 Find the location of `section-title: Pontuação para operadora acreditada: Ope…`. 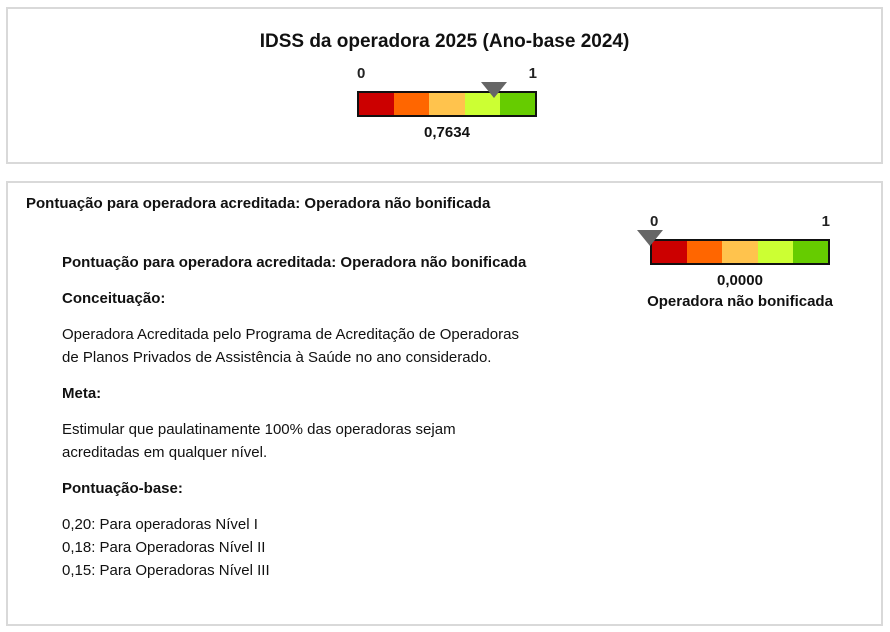

section-title: Pontuação para operadora acreditada: Ope… is located at coordinates (258, 203).